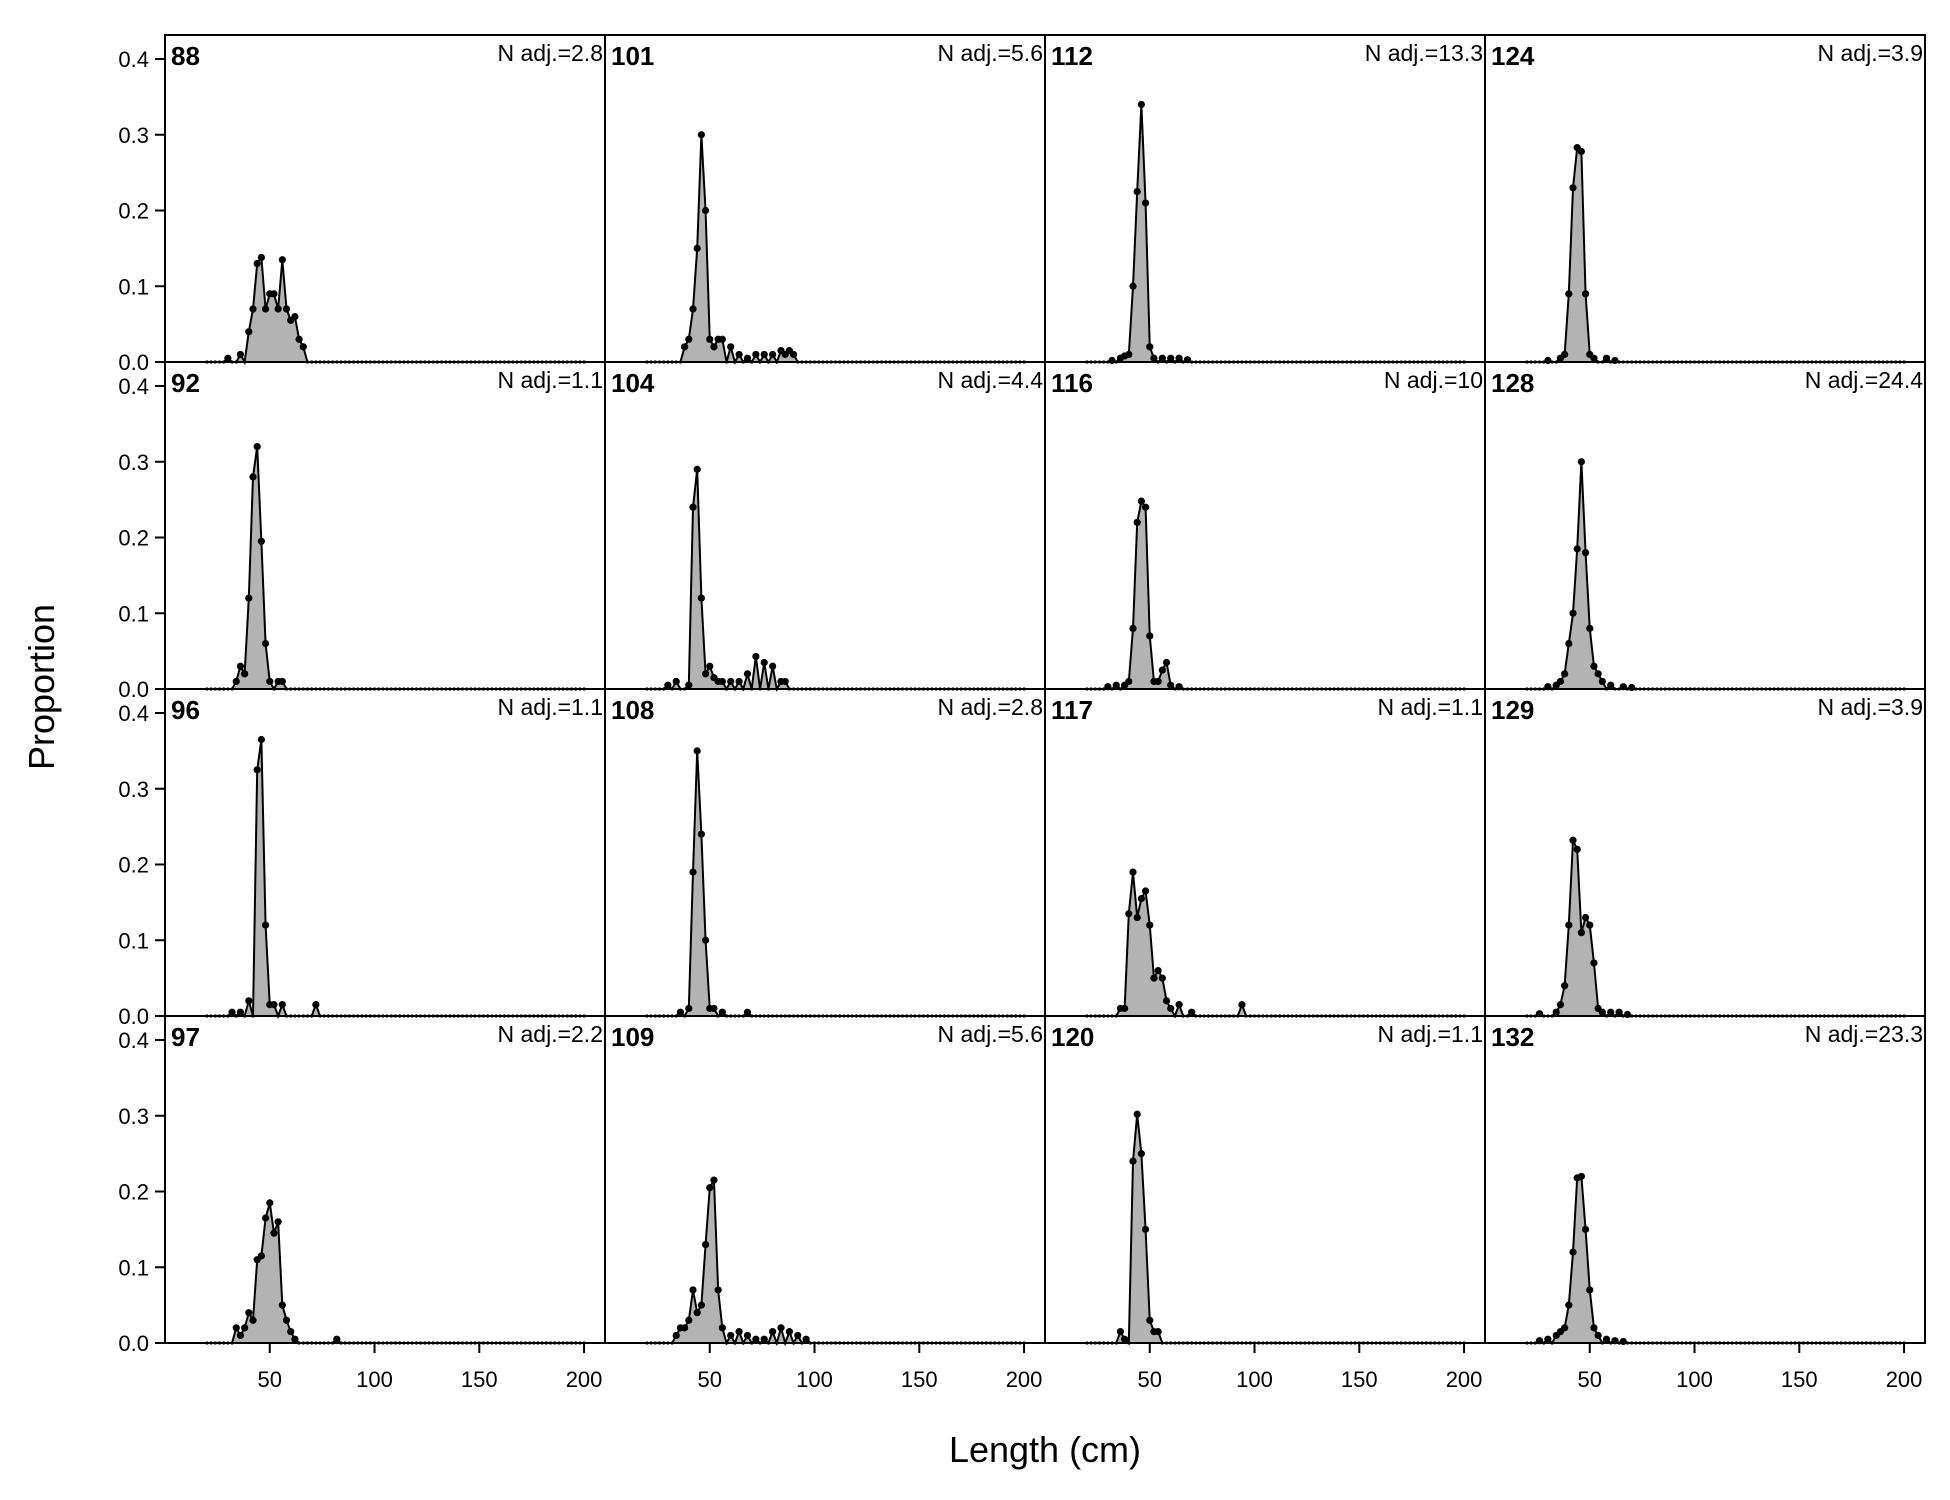 This screenshot has height=1500, width=1950. What do you see at coordinates (1433, 380) in the screenshot?
I see `panel-nadj: N adj.=10` at bounding box center [1433, 380].